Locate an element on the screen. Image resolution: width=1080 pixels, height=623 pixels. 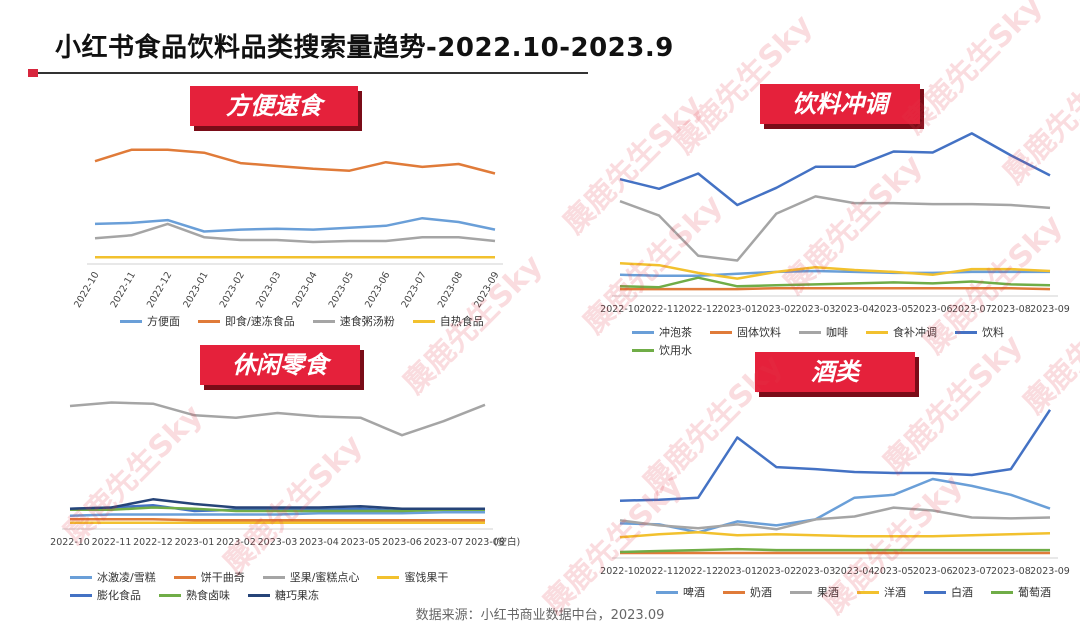
legend-label: 饼干曲奇 is located at coordinates (222, 577).